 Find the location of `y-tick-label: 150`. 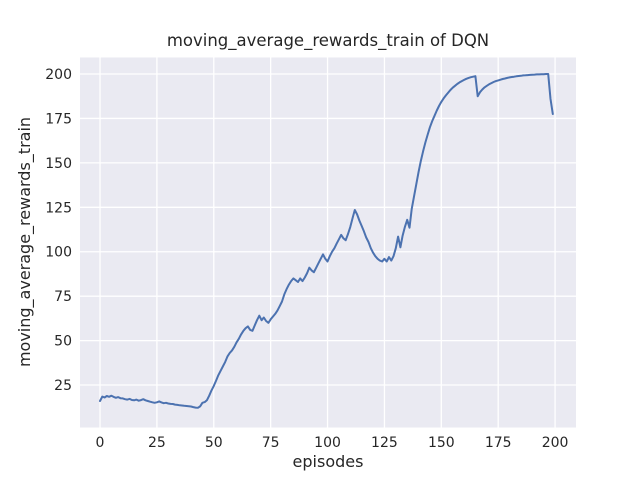

y-tick-label: 150 is located at coordinates (58, 164).